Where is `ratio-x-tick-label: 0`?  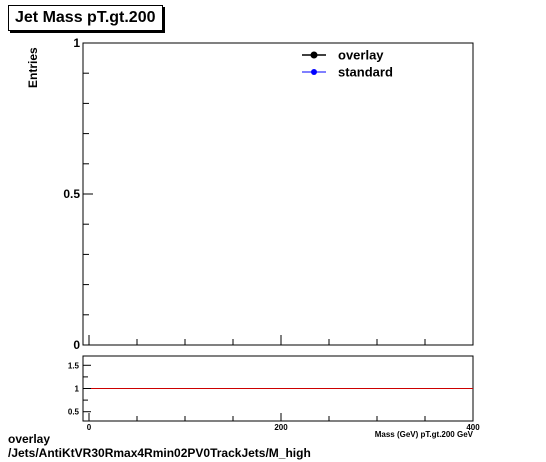
ratio-x-tick-label: 0 is located at coordinates (89, 427).